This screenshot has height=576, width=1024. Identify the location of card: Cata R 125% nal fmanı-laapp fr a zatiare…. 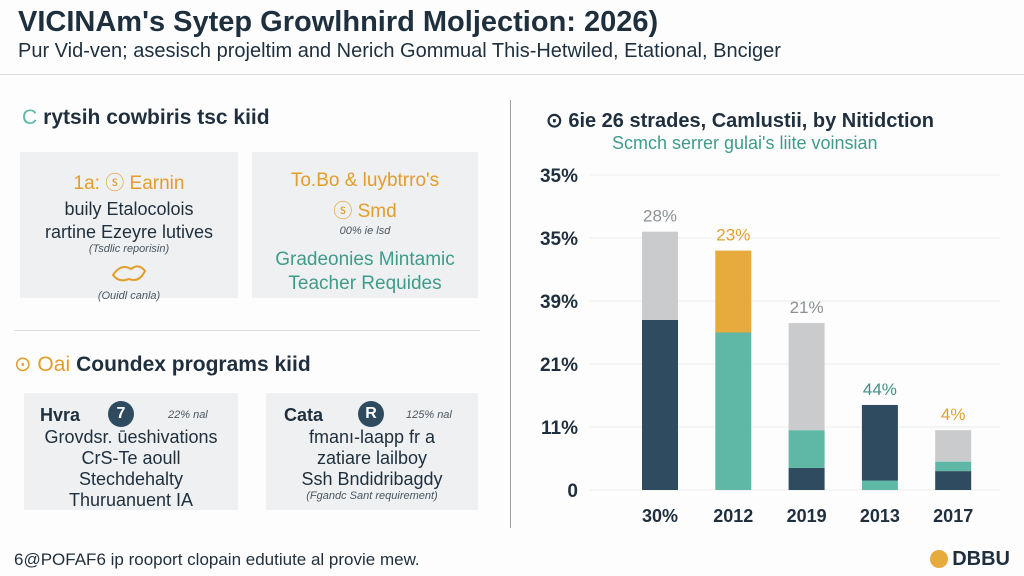
(372, 451).